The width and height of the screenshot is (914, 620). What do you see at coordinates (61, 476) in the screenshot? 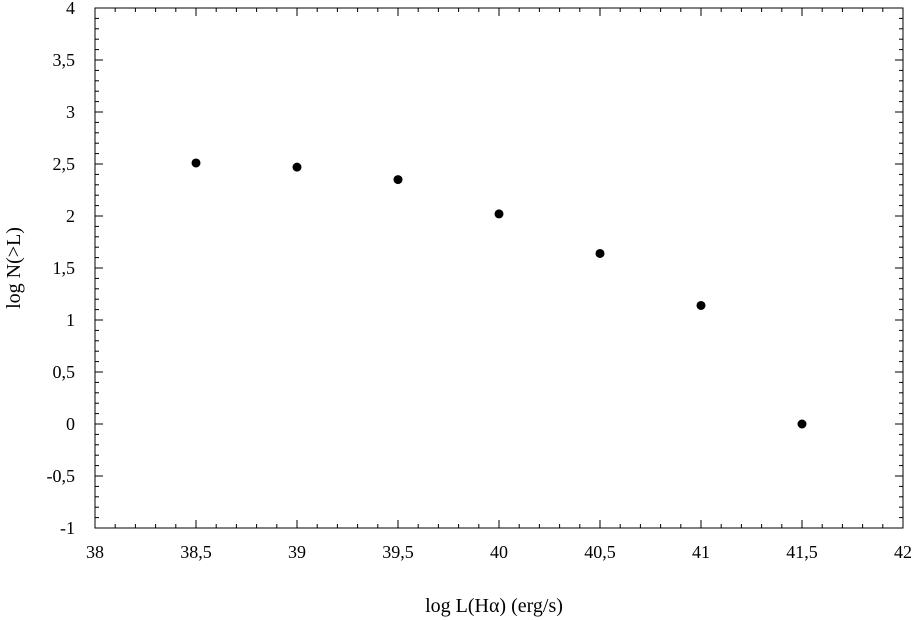
I see `y-tick-label: -0,5` at bounding box center [61, 476].